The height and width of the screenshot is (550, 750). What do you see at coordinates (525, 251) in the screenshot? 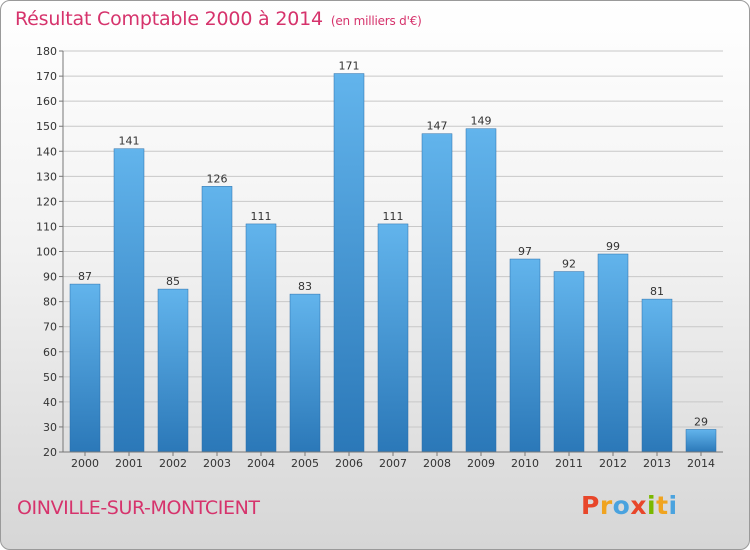
I see `value-label-2010: 97` at bounding box center [525, 251].